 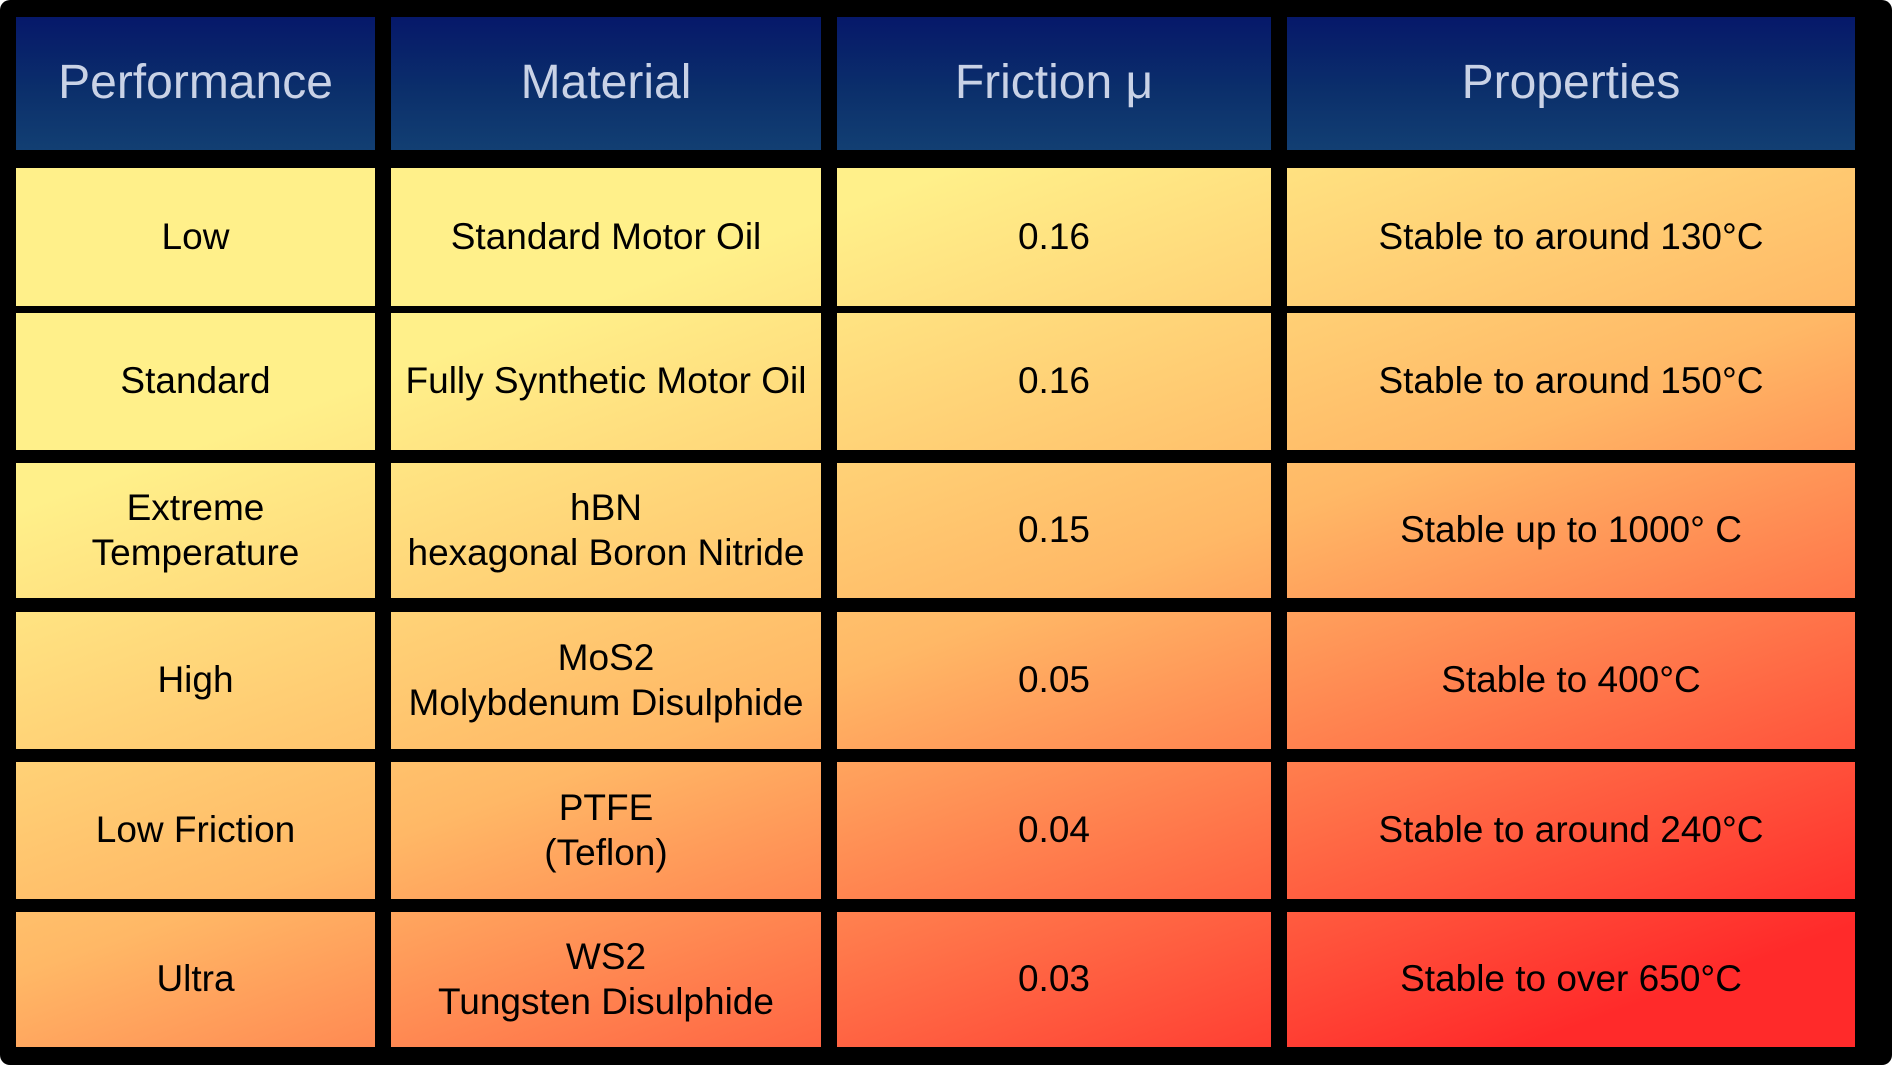 I want to click on friction-value: 0.05, so click(x=1053, y=680).